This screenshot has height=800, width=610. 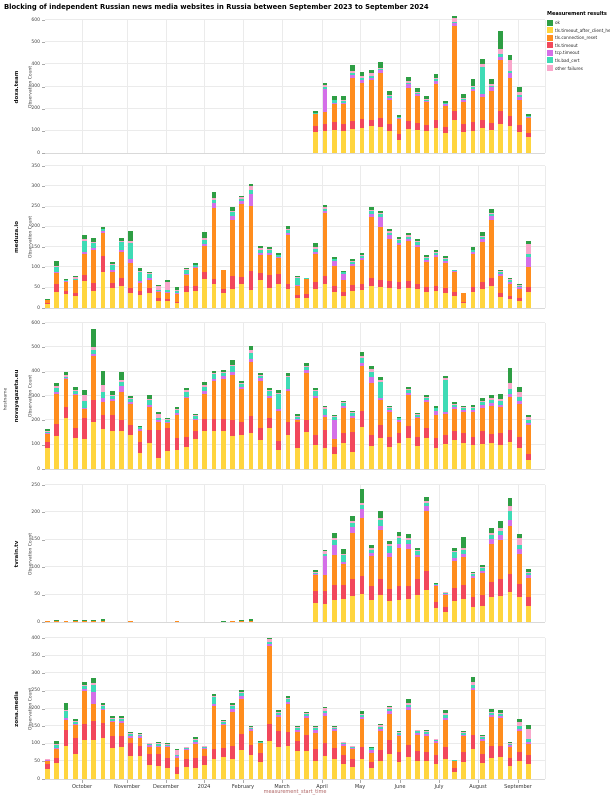 What do you see at coordinates (17, 553) in the screenshot?
I see `facet-label-tvrain.tv: tvrain.tv` at bounding box center [17, 553].